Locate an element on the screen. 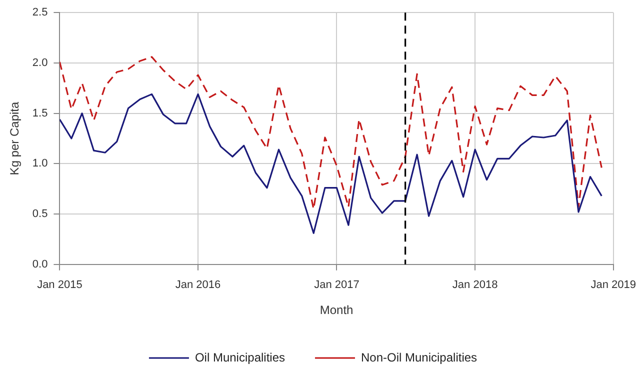 The height and width of the screenshot is (378, 644). y-tick-label: 1.5 is located at coordinates (40, 113).